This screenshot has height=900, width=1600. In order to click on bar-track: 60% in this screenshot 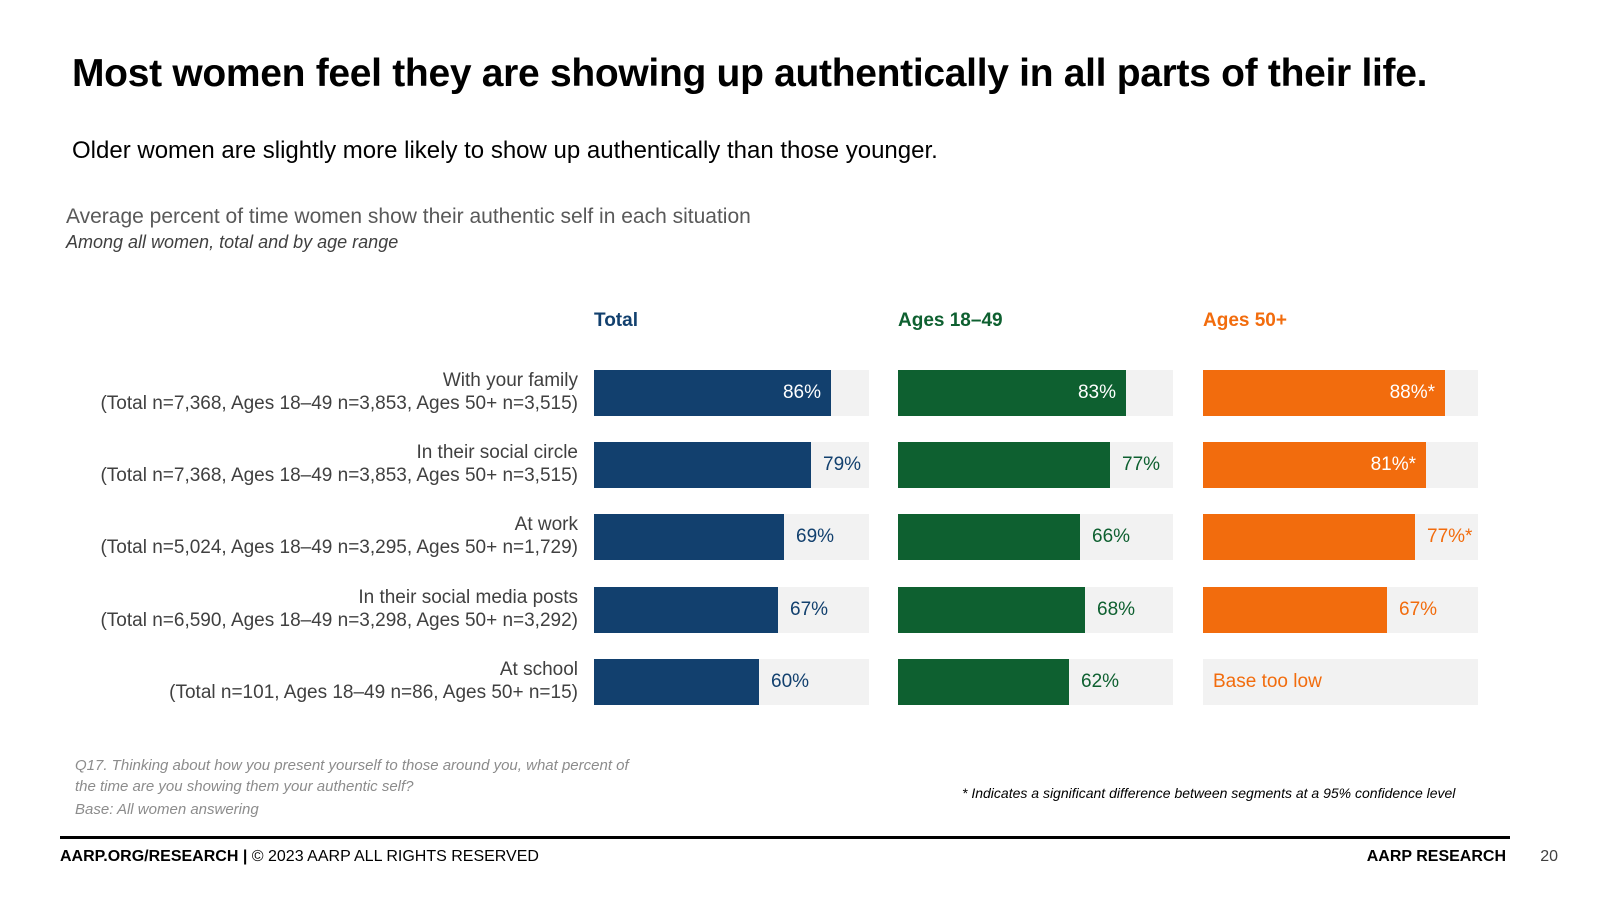, I will do `click(731, 682)`.